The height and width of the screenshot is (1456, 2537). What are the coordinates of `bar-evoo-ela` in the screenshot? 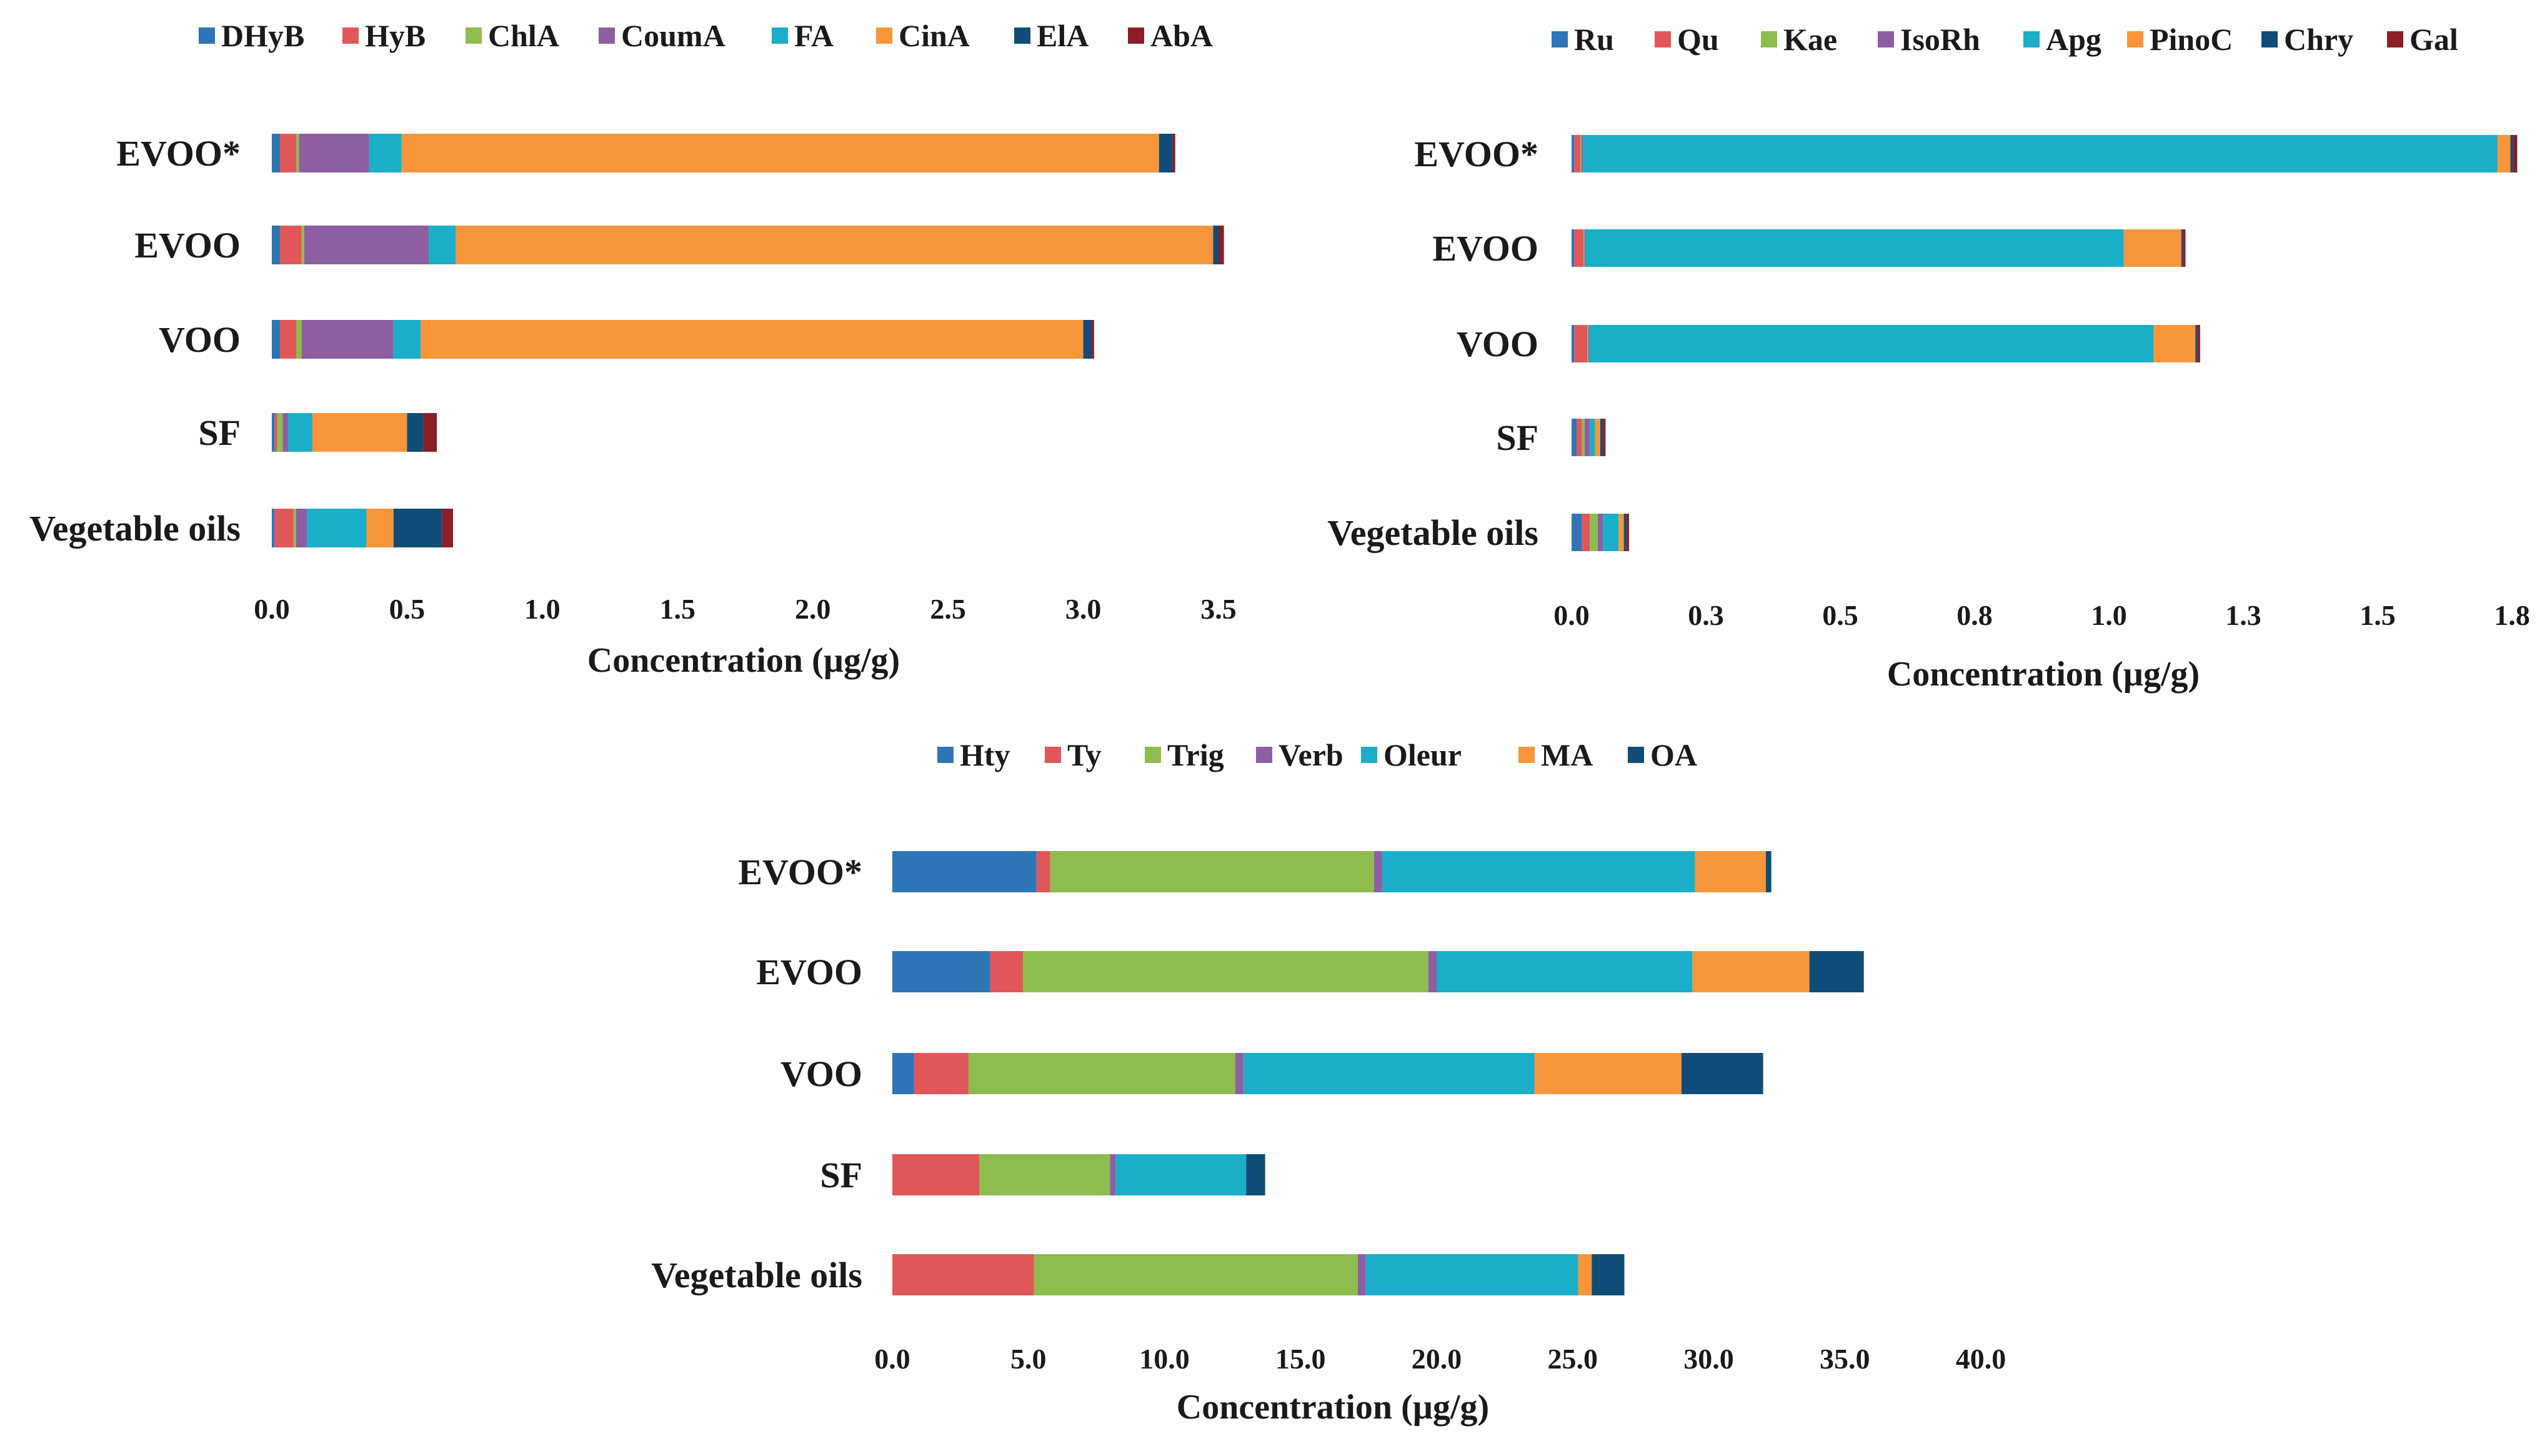 It's located at (1216, 245).